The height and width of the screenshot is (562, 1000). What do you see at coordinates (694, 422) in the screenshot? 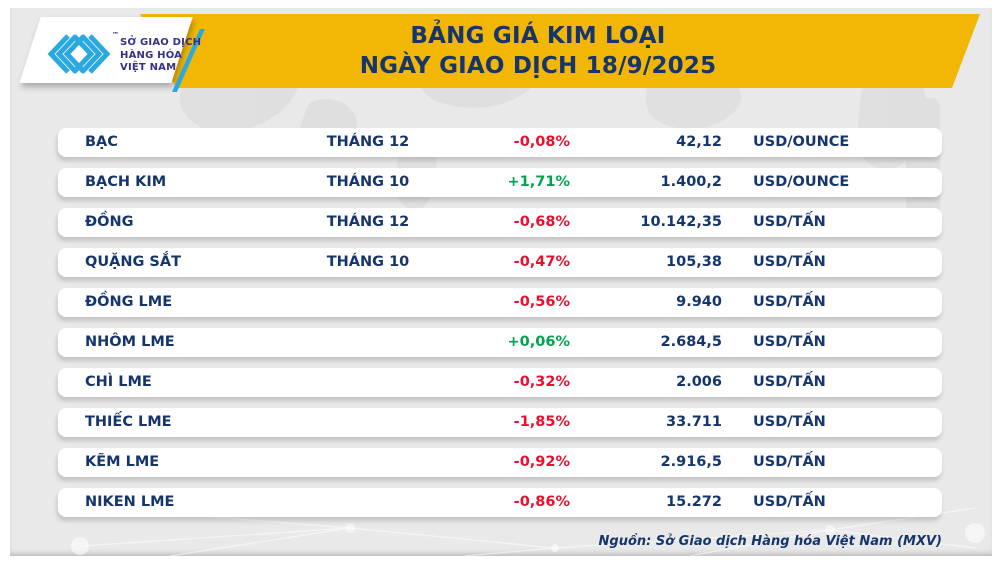
I see `price-value: 33.711` at bounding box center [694, 422].